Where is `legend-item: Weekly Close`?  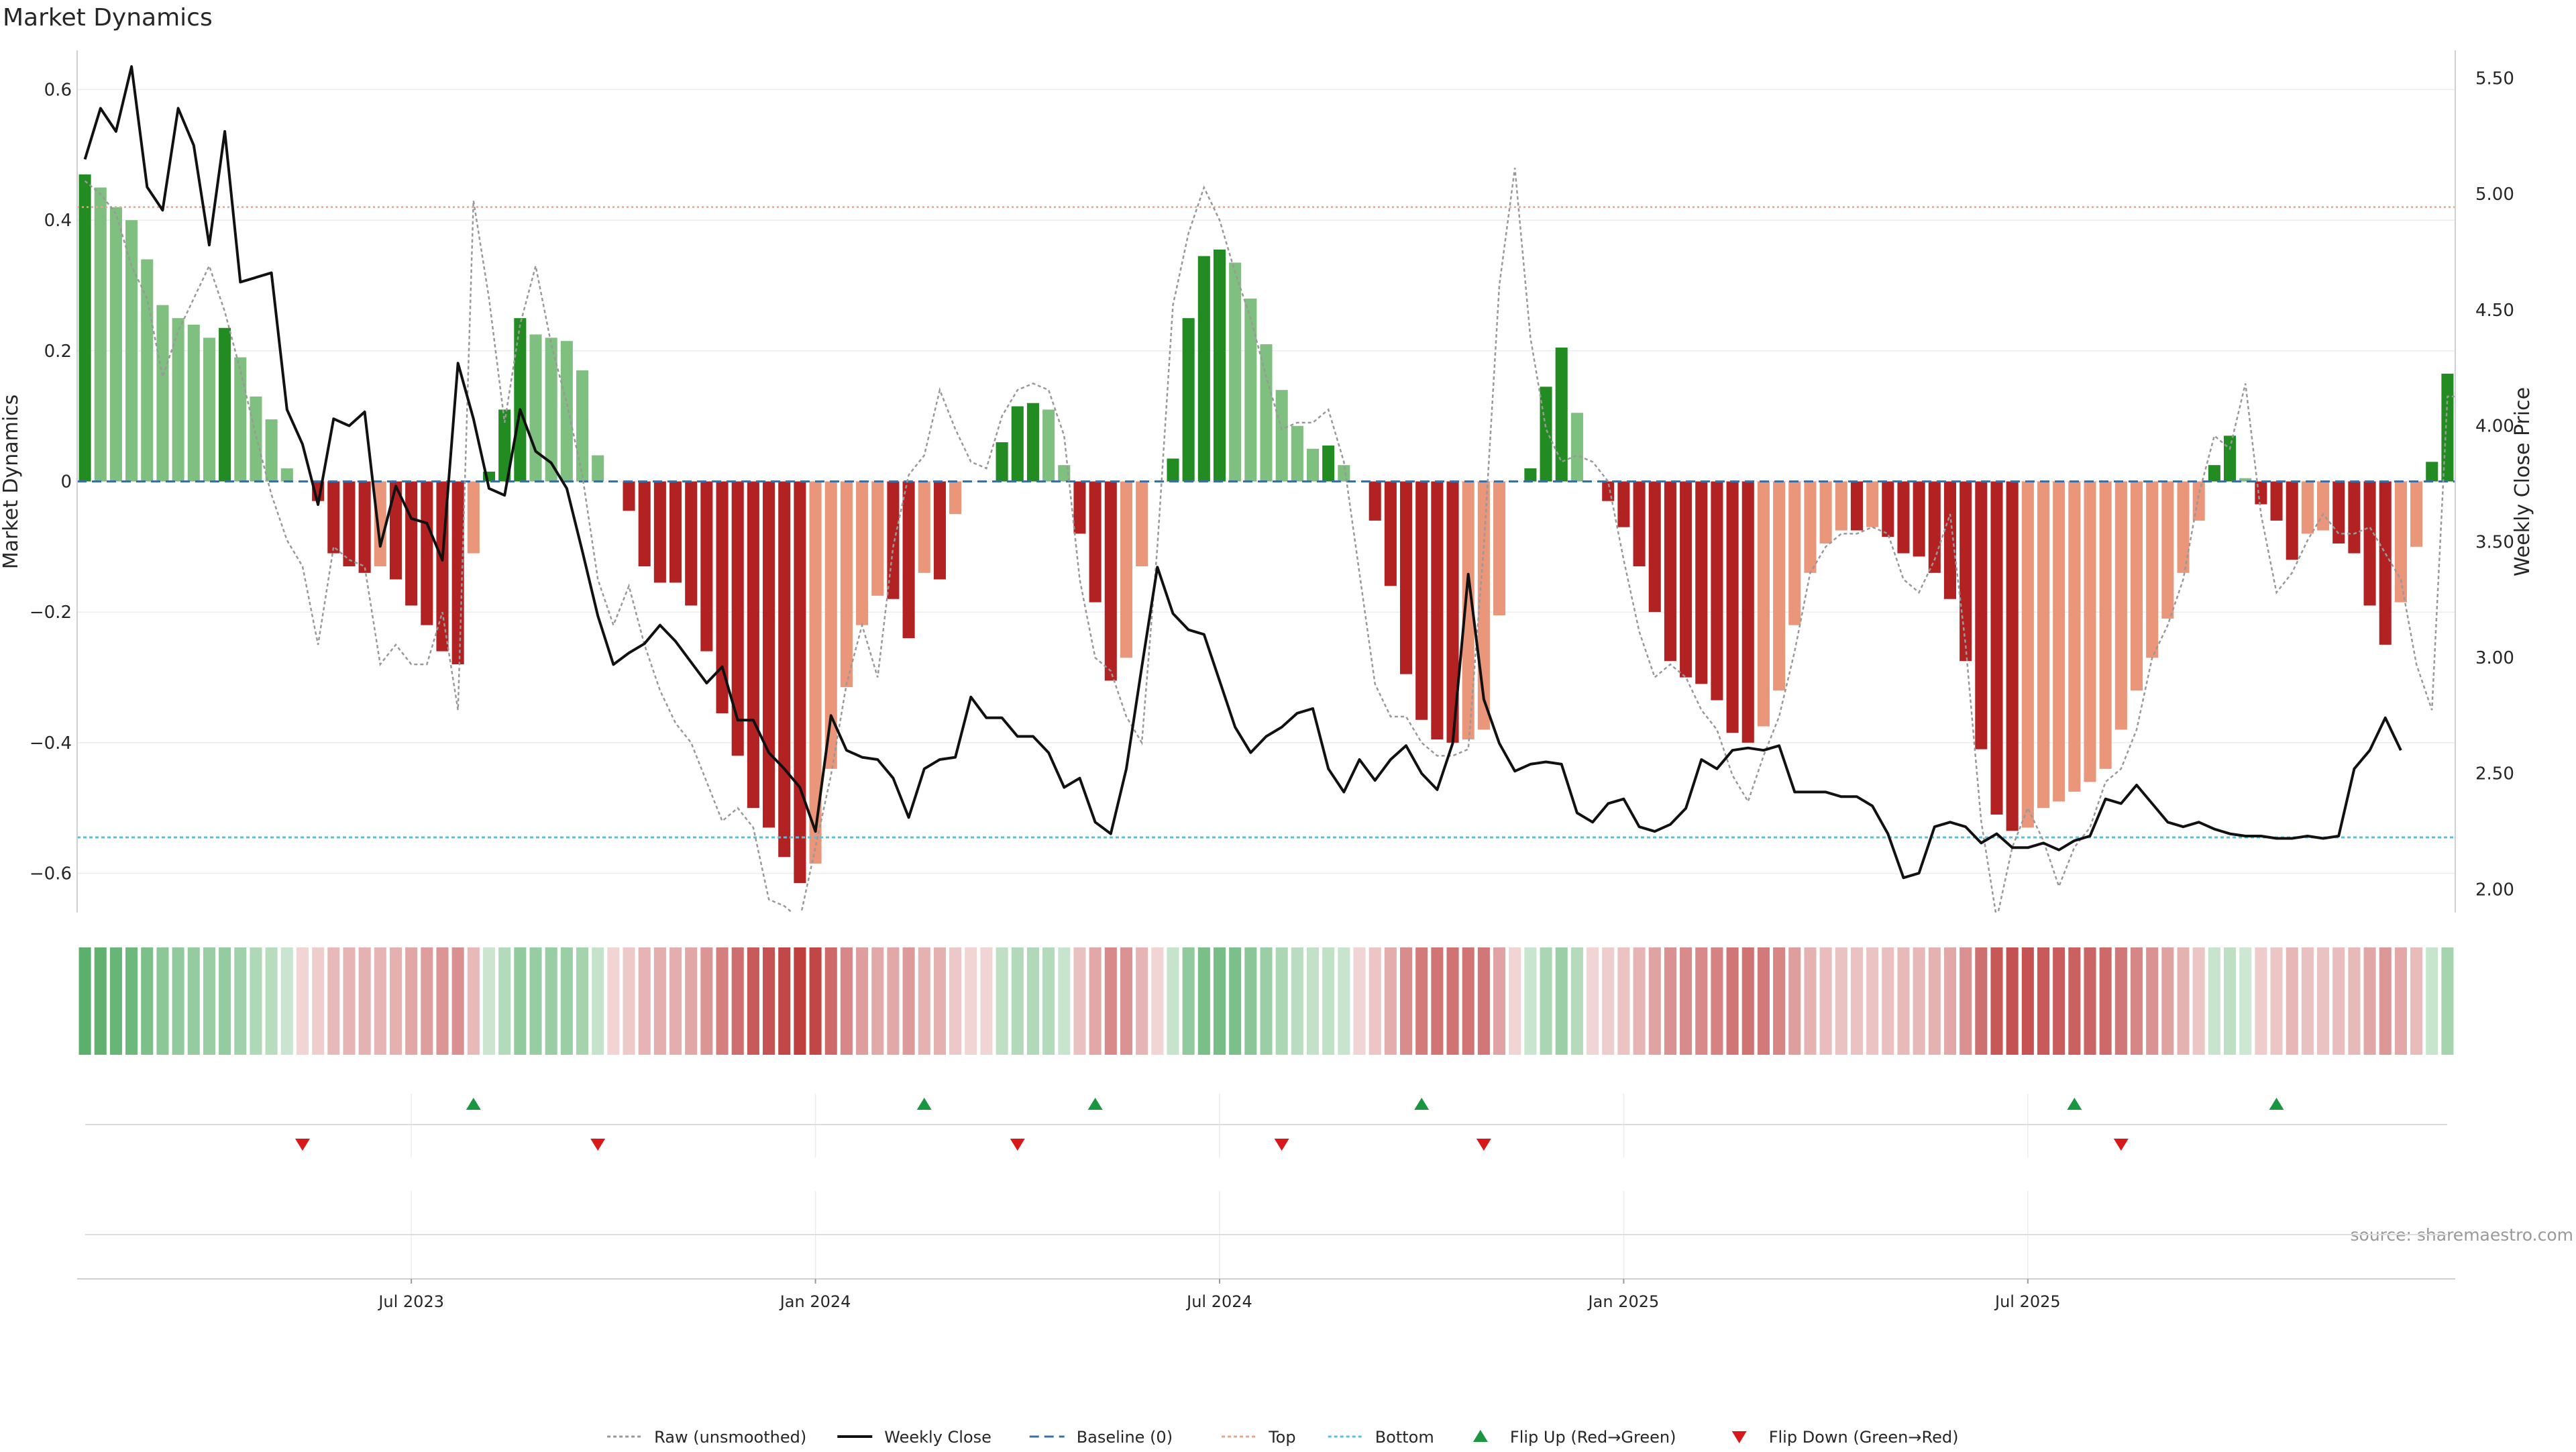 legend-item: Weekly Close is located at coordinates (914, 1438).